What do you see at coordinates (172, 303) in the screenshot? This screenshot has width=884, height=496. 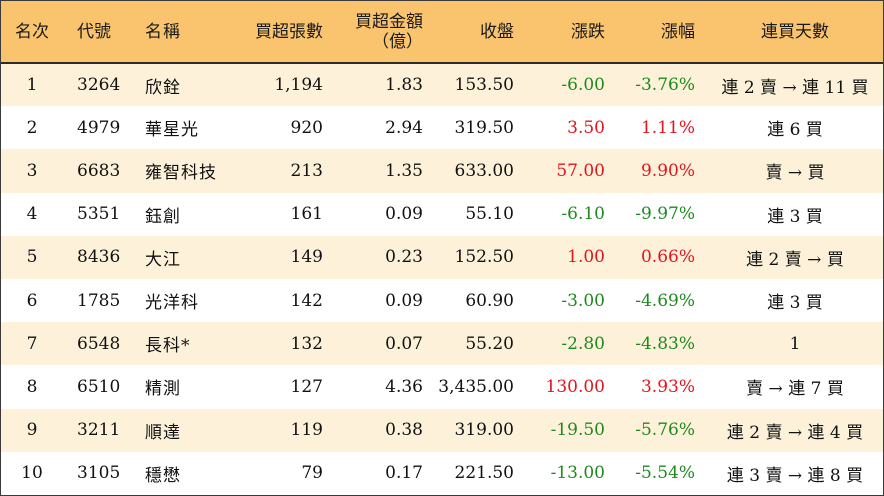 I see `cell-name: 光洋科` at bounding box center [172, 303].